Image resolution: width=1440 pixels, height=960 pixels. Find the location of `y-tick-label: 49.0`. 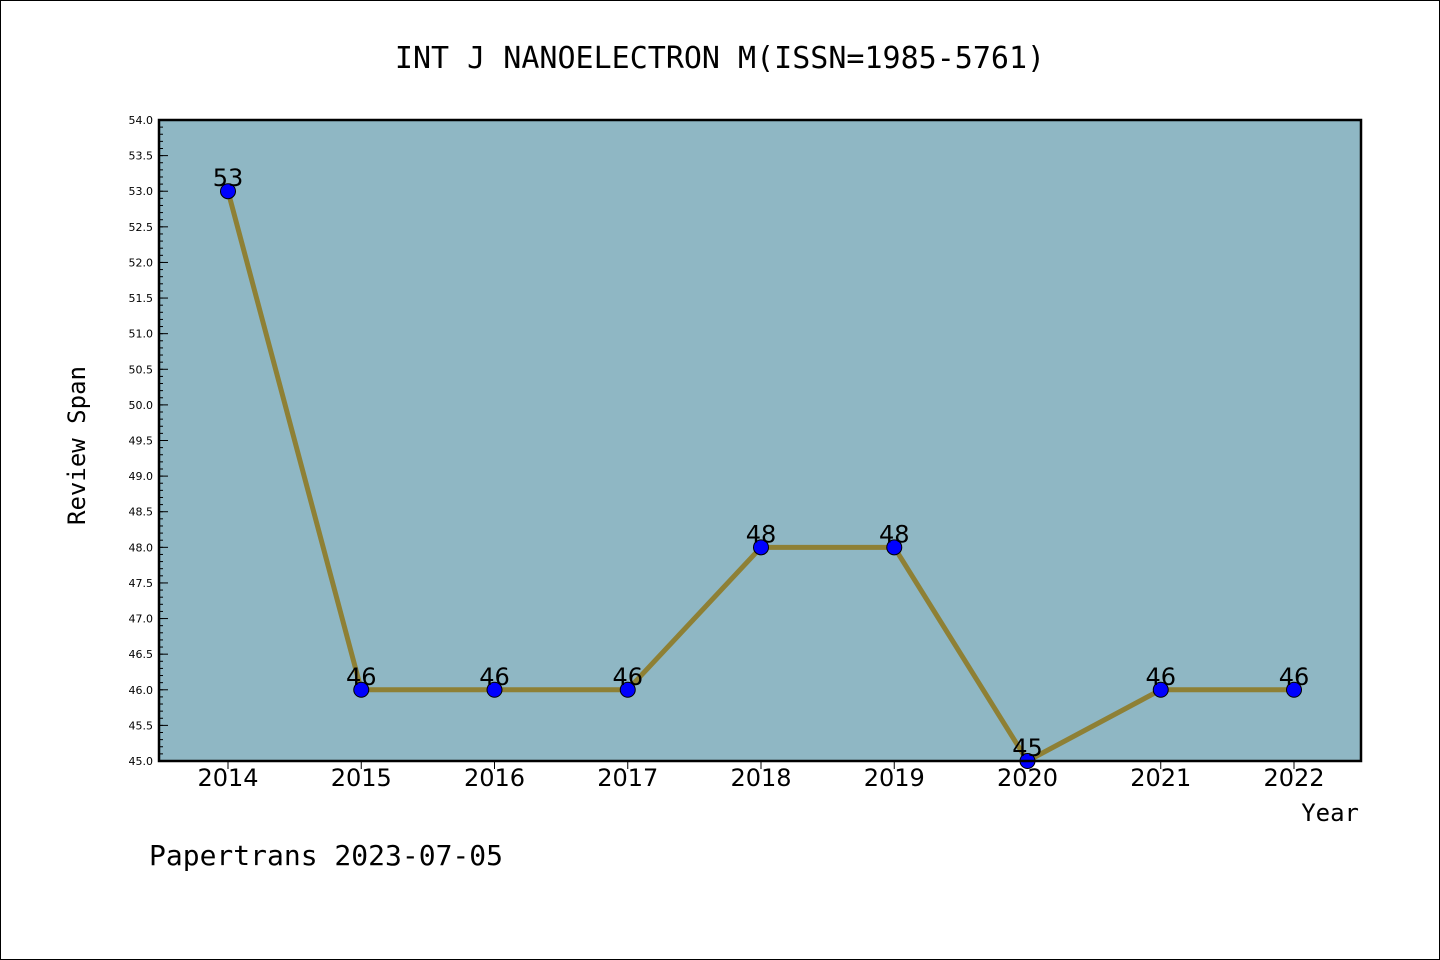

y-tick-label: 49.0 is located at coordinates (141, 476).